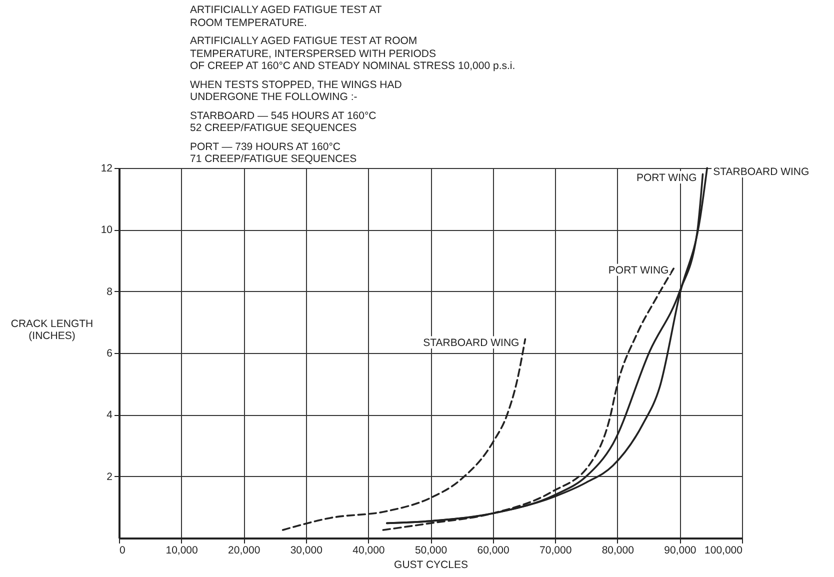  Describe the element at coordinates (431, 550) in the screenshot. I see `x-tick-label: 50,000` at that location.